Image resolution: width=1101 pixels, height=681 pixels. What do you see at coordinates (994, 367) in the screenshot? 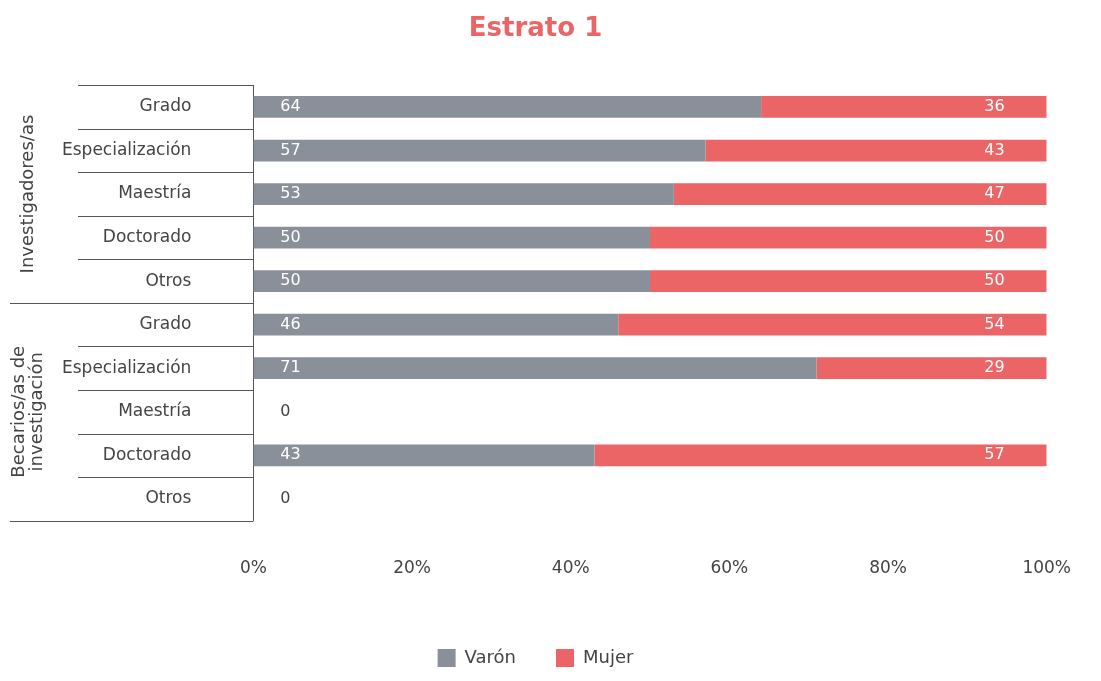
I see `data-label: 29` at bounding box center [994, 367].